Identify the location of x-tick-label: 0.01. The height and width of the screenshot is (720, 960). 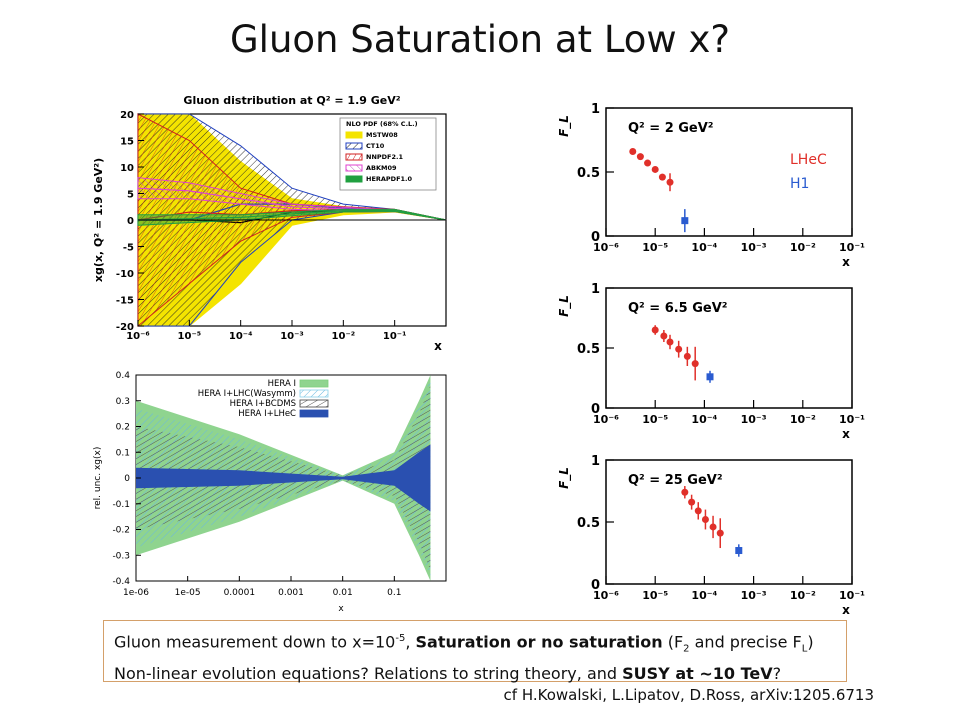
(343, 593).